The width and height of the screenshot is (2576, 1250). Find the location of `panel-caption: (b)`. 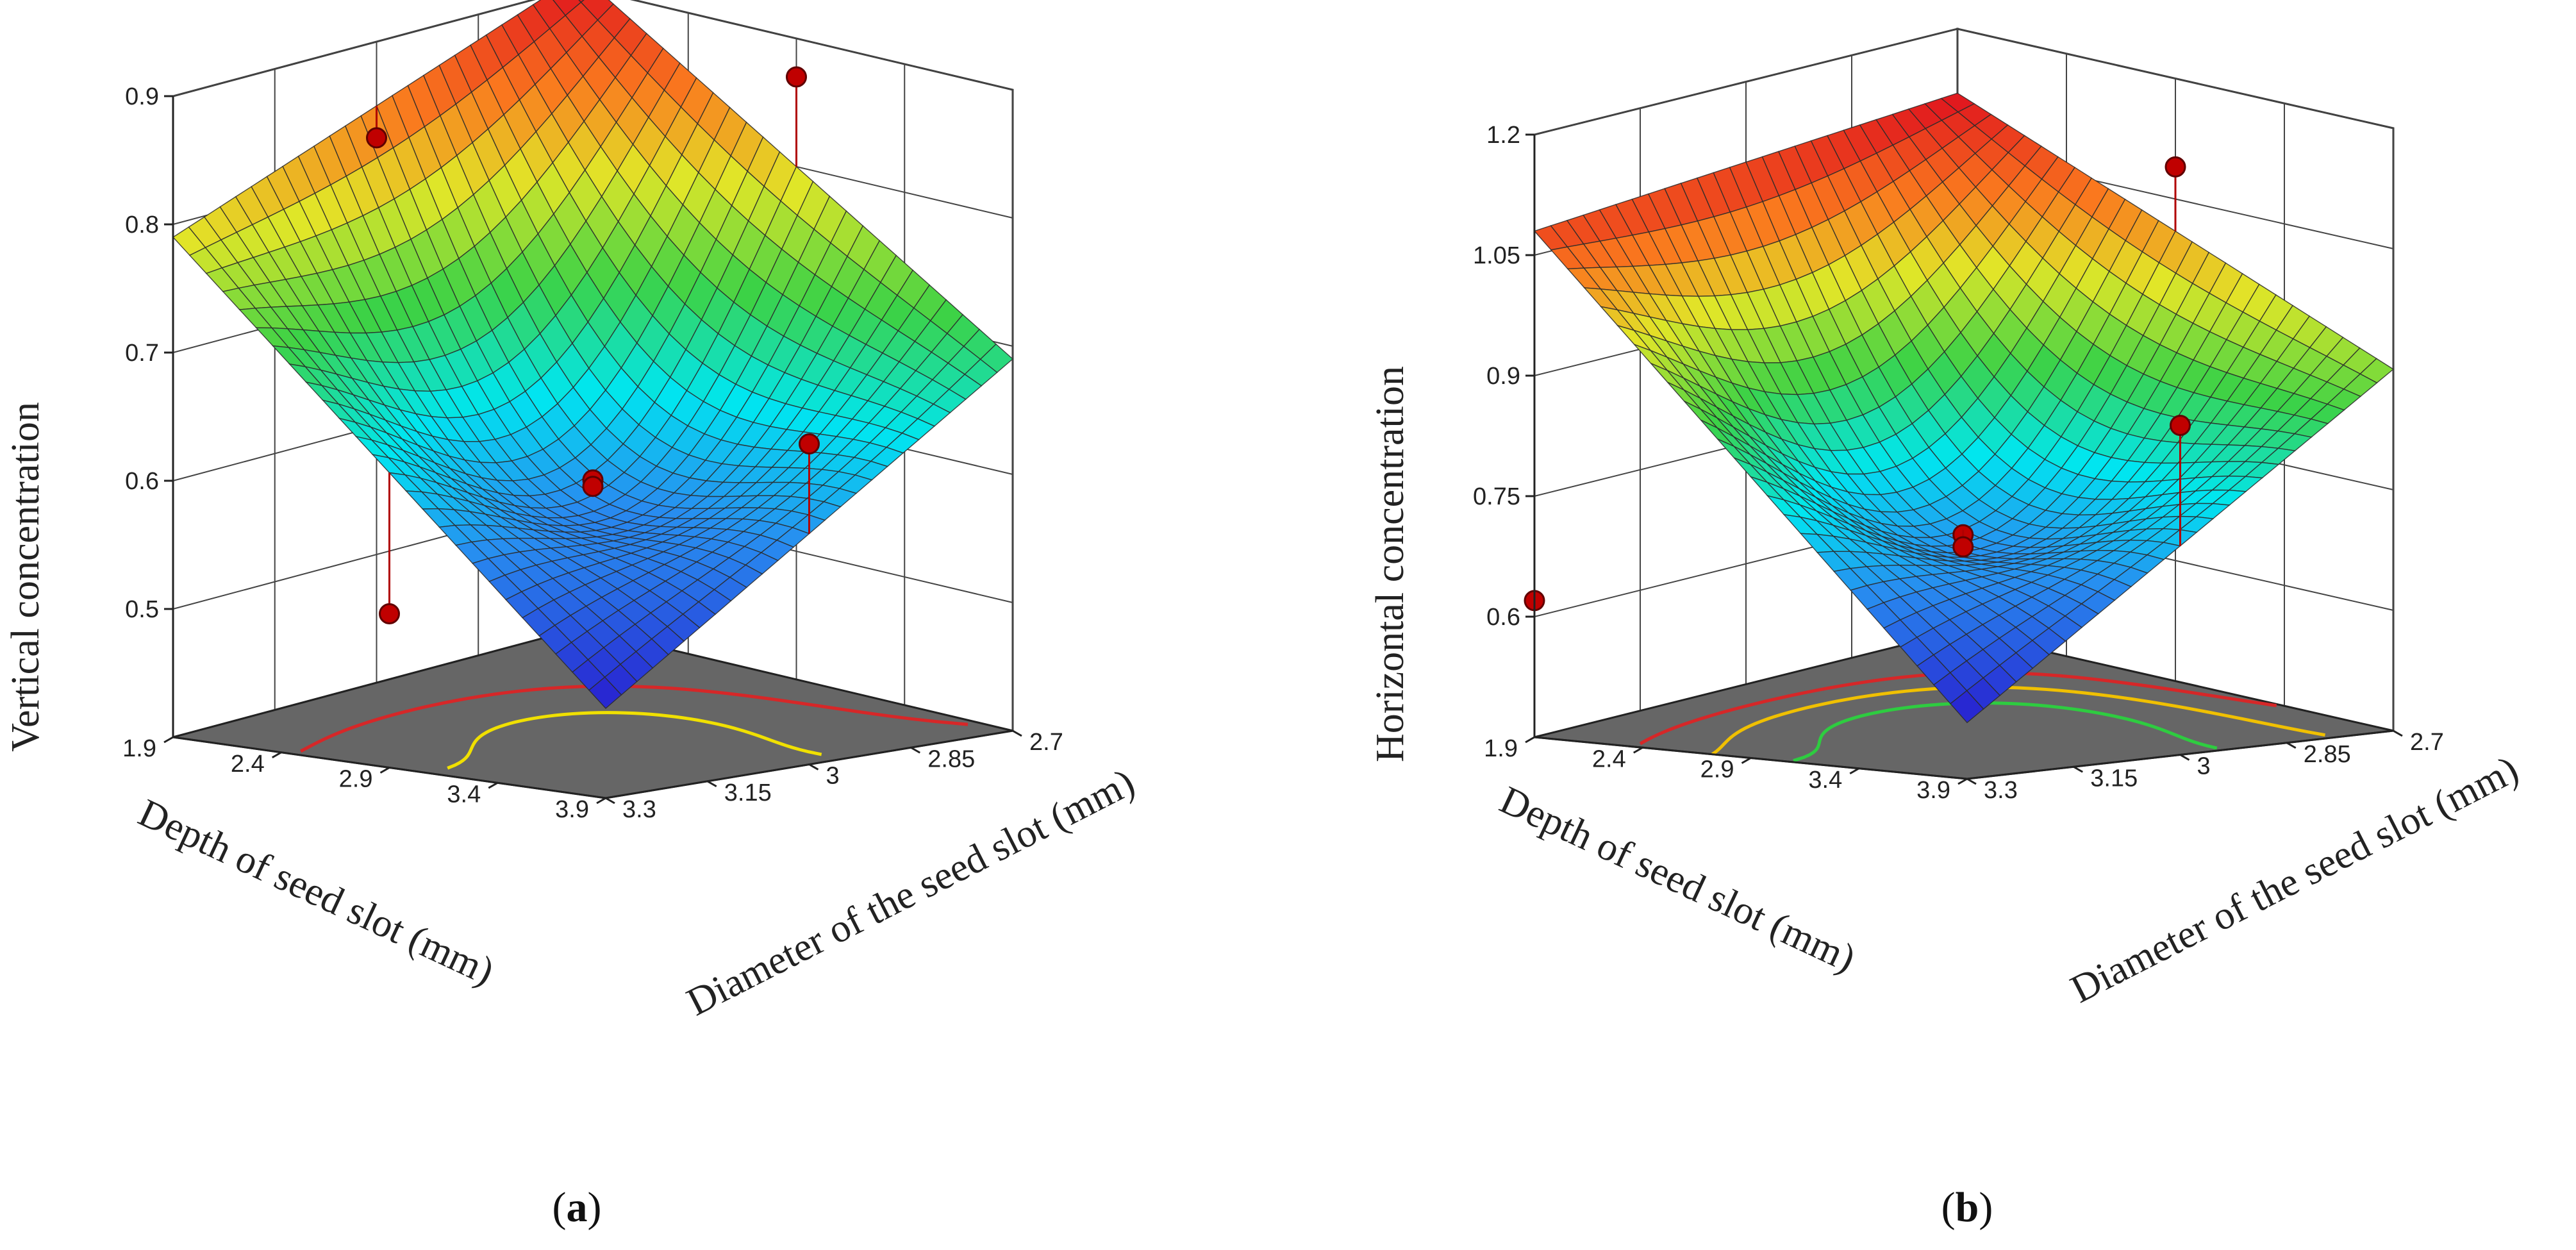

panel-caption: (b) is located at coordinates (1967, 1208).